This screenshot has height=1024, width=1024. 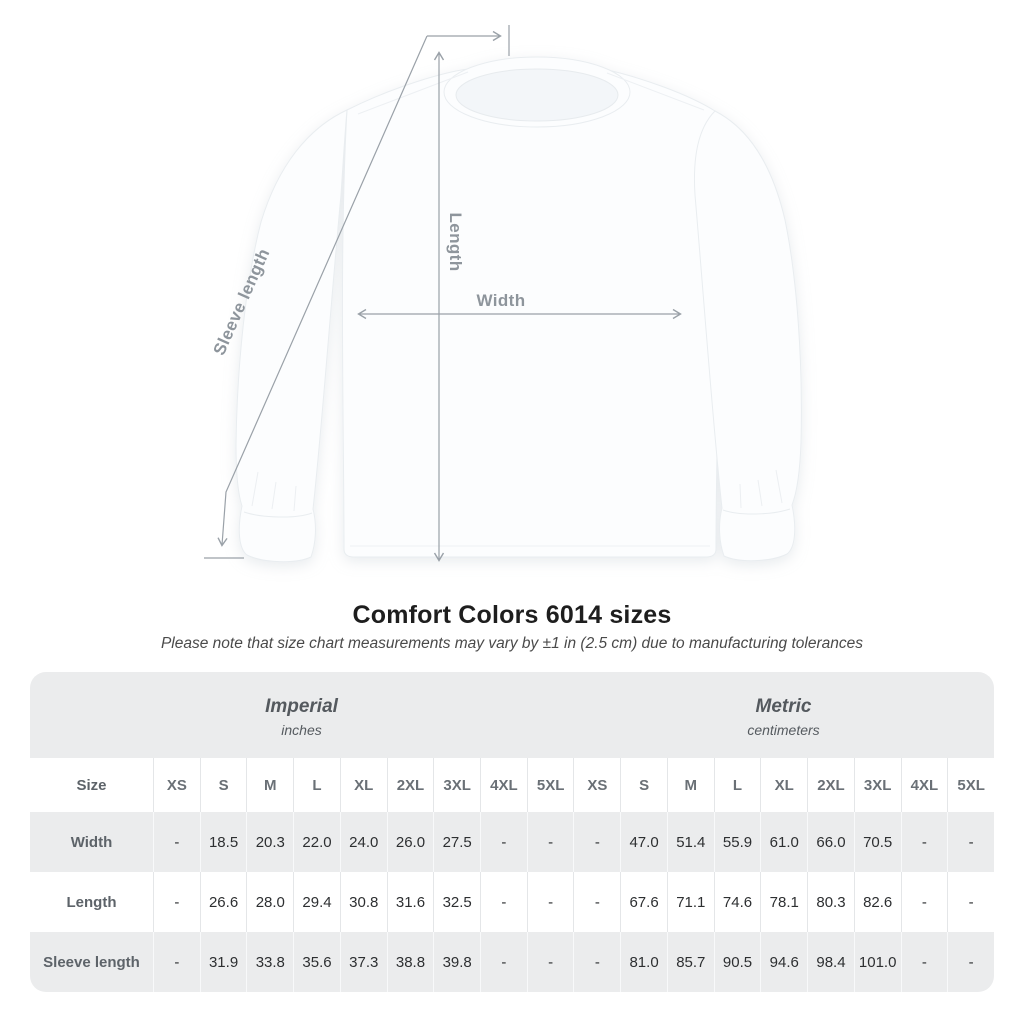 I want to click on measure-value-cell: 26.0, so click(x=410, y=842).